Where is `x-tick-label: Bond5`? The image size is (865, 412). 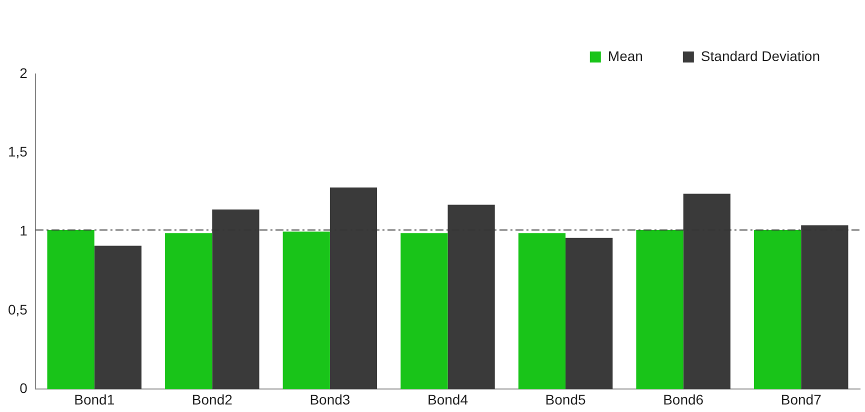
x-tick-label: Bond5 is located at coordinates (565, 399).